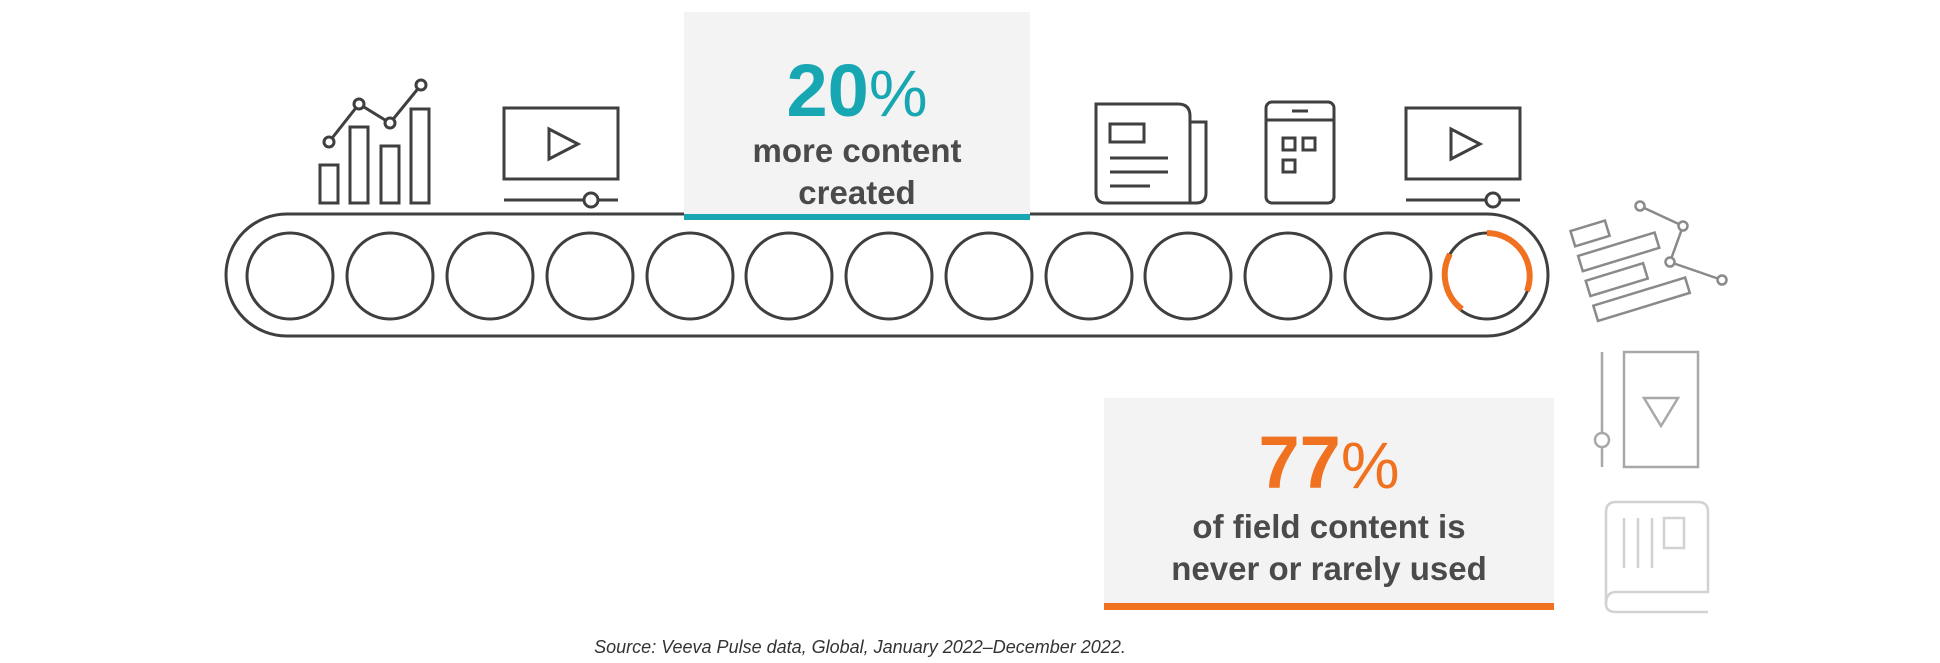  I want to click on mobile-app-icon, so click(1300, 152).